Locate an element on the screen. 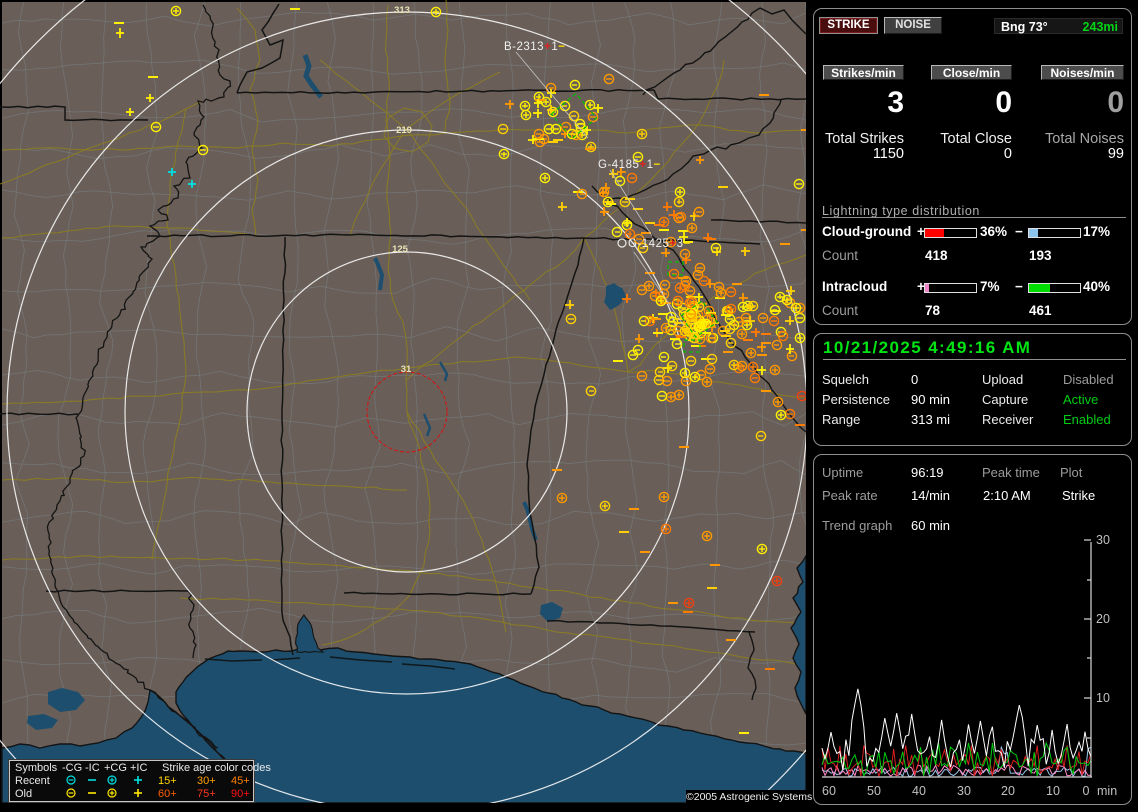 The height and width of the screenshot is (812, 1138). svg-text: 0 is located at coordinates (1086, 791).